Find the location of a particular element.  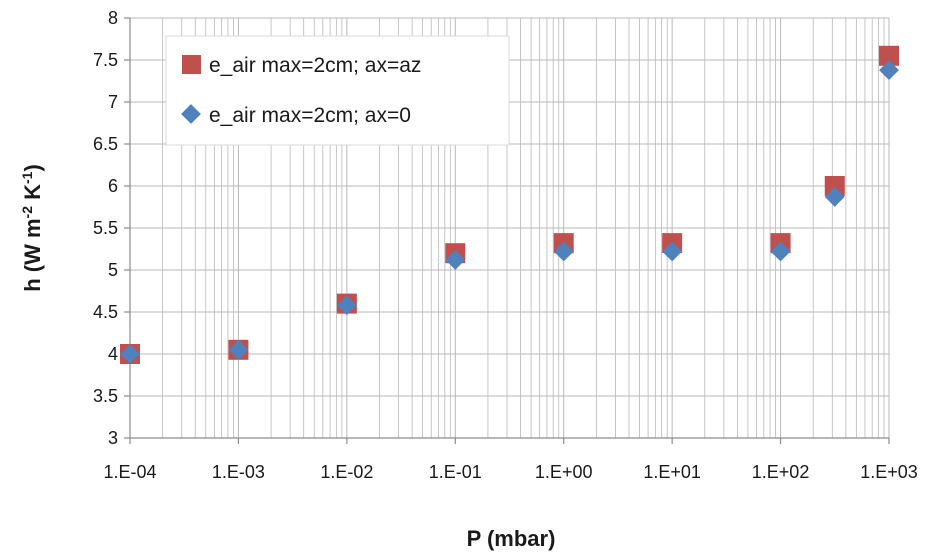

legend-square-marker is located at coordinates (191, 64).